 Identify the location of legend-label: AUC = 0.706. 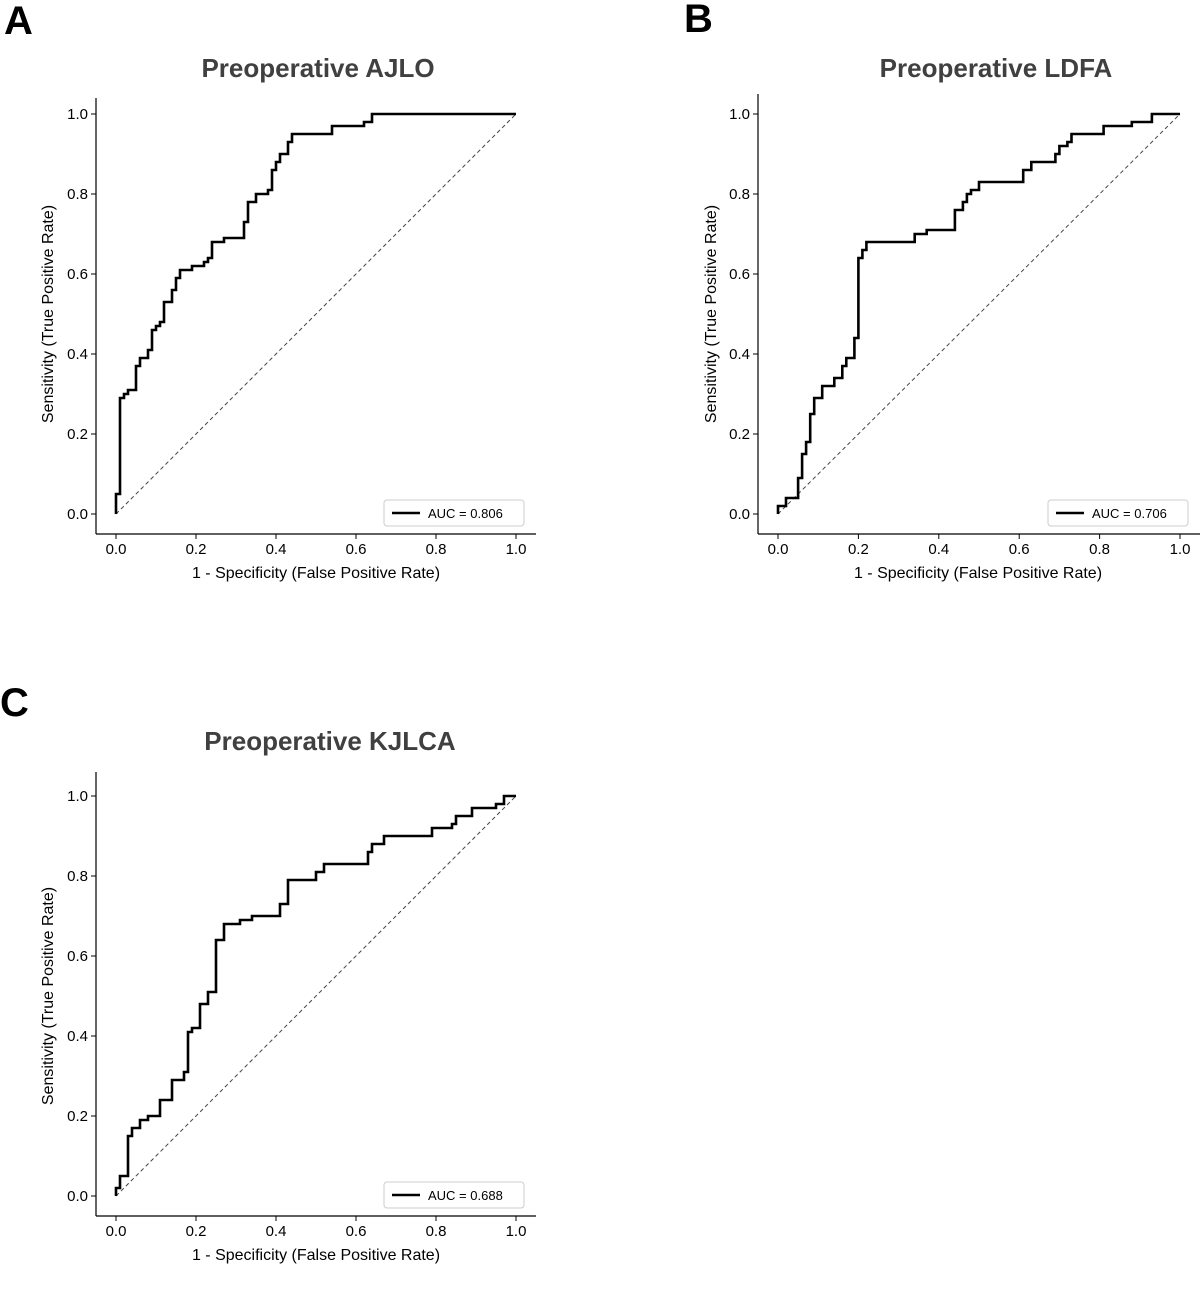
(1129, 513).